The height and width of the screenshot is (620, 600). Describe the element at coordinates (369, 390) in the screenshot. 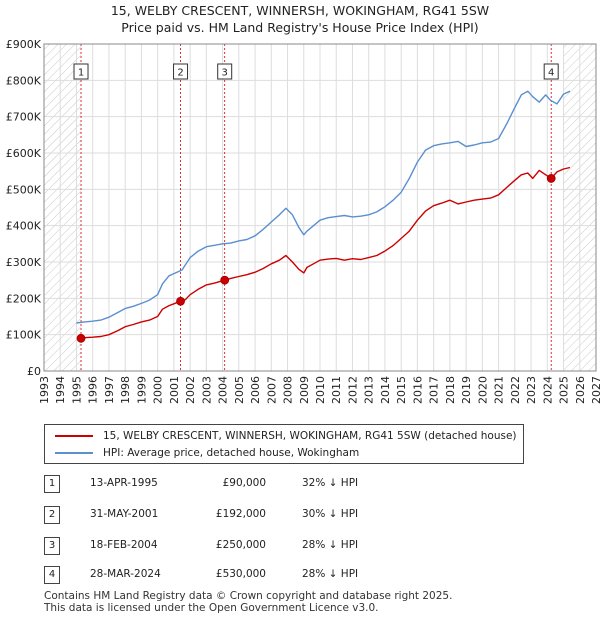

I see `x-tick-label: 2013` at that location.